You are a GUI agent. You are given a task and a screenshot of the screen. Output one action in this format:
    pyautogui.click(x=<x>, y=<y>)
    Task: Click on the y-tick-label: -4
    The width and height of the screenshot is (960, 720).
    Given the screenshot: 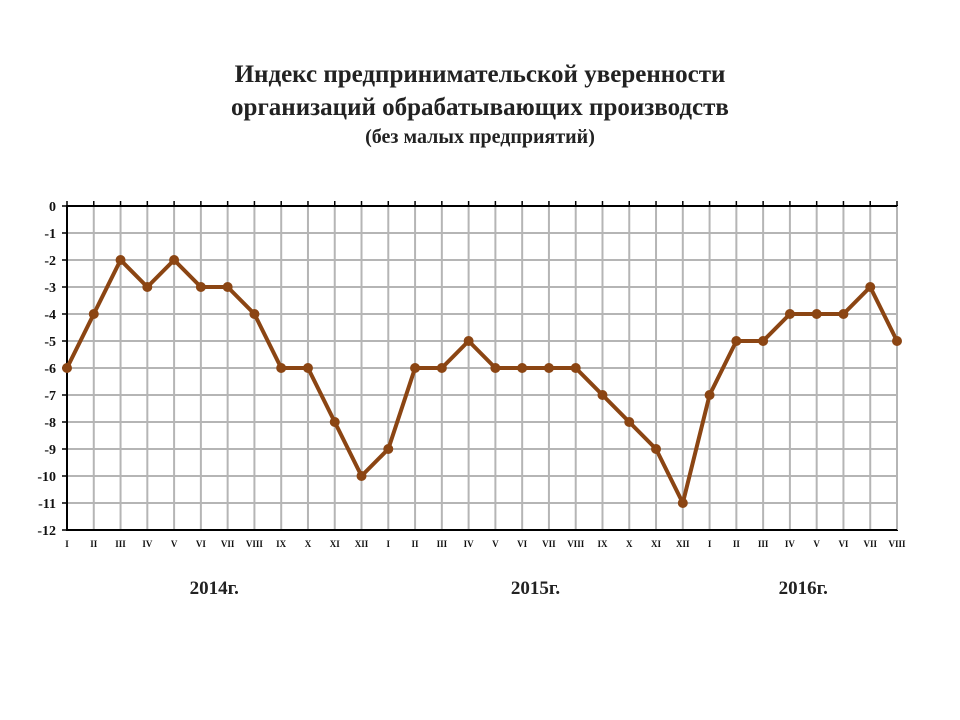 What is the action you would take?
    pyautogui.click(x=50, y=315)
    